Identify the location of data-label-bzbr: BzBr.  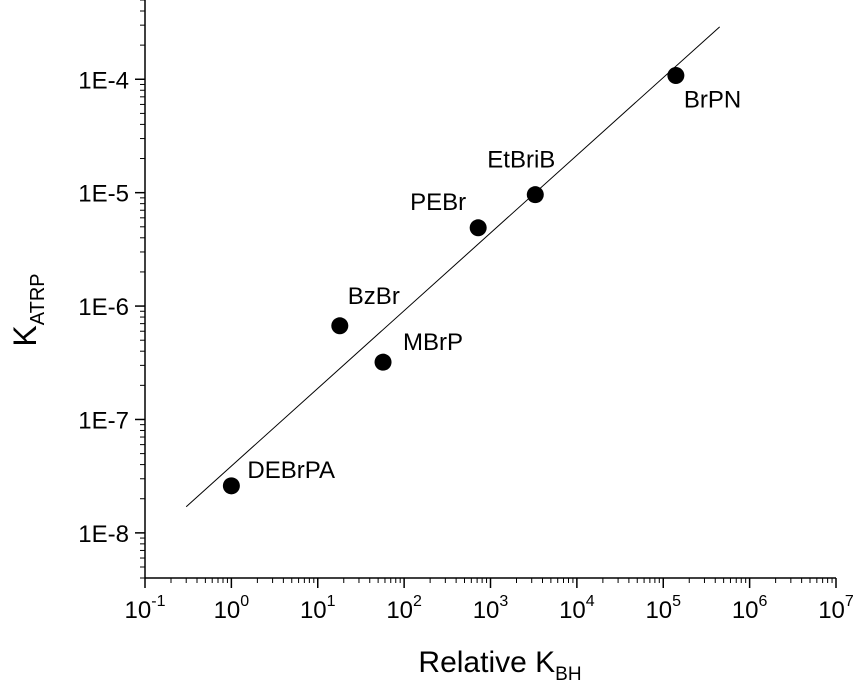
(374, 296).